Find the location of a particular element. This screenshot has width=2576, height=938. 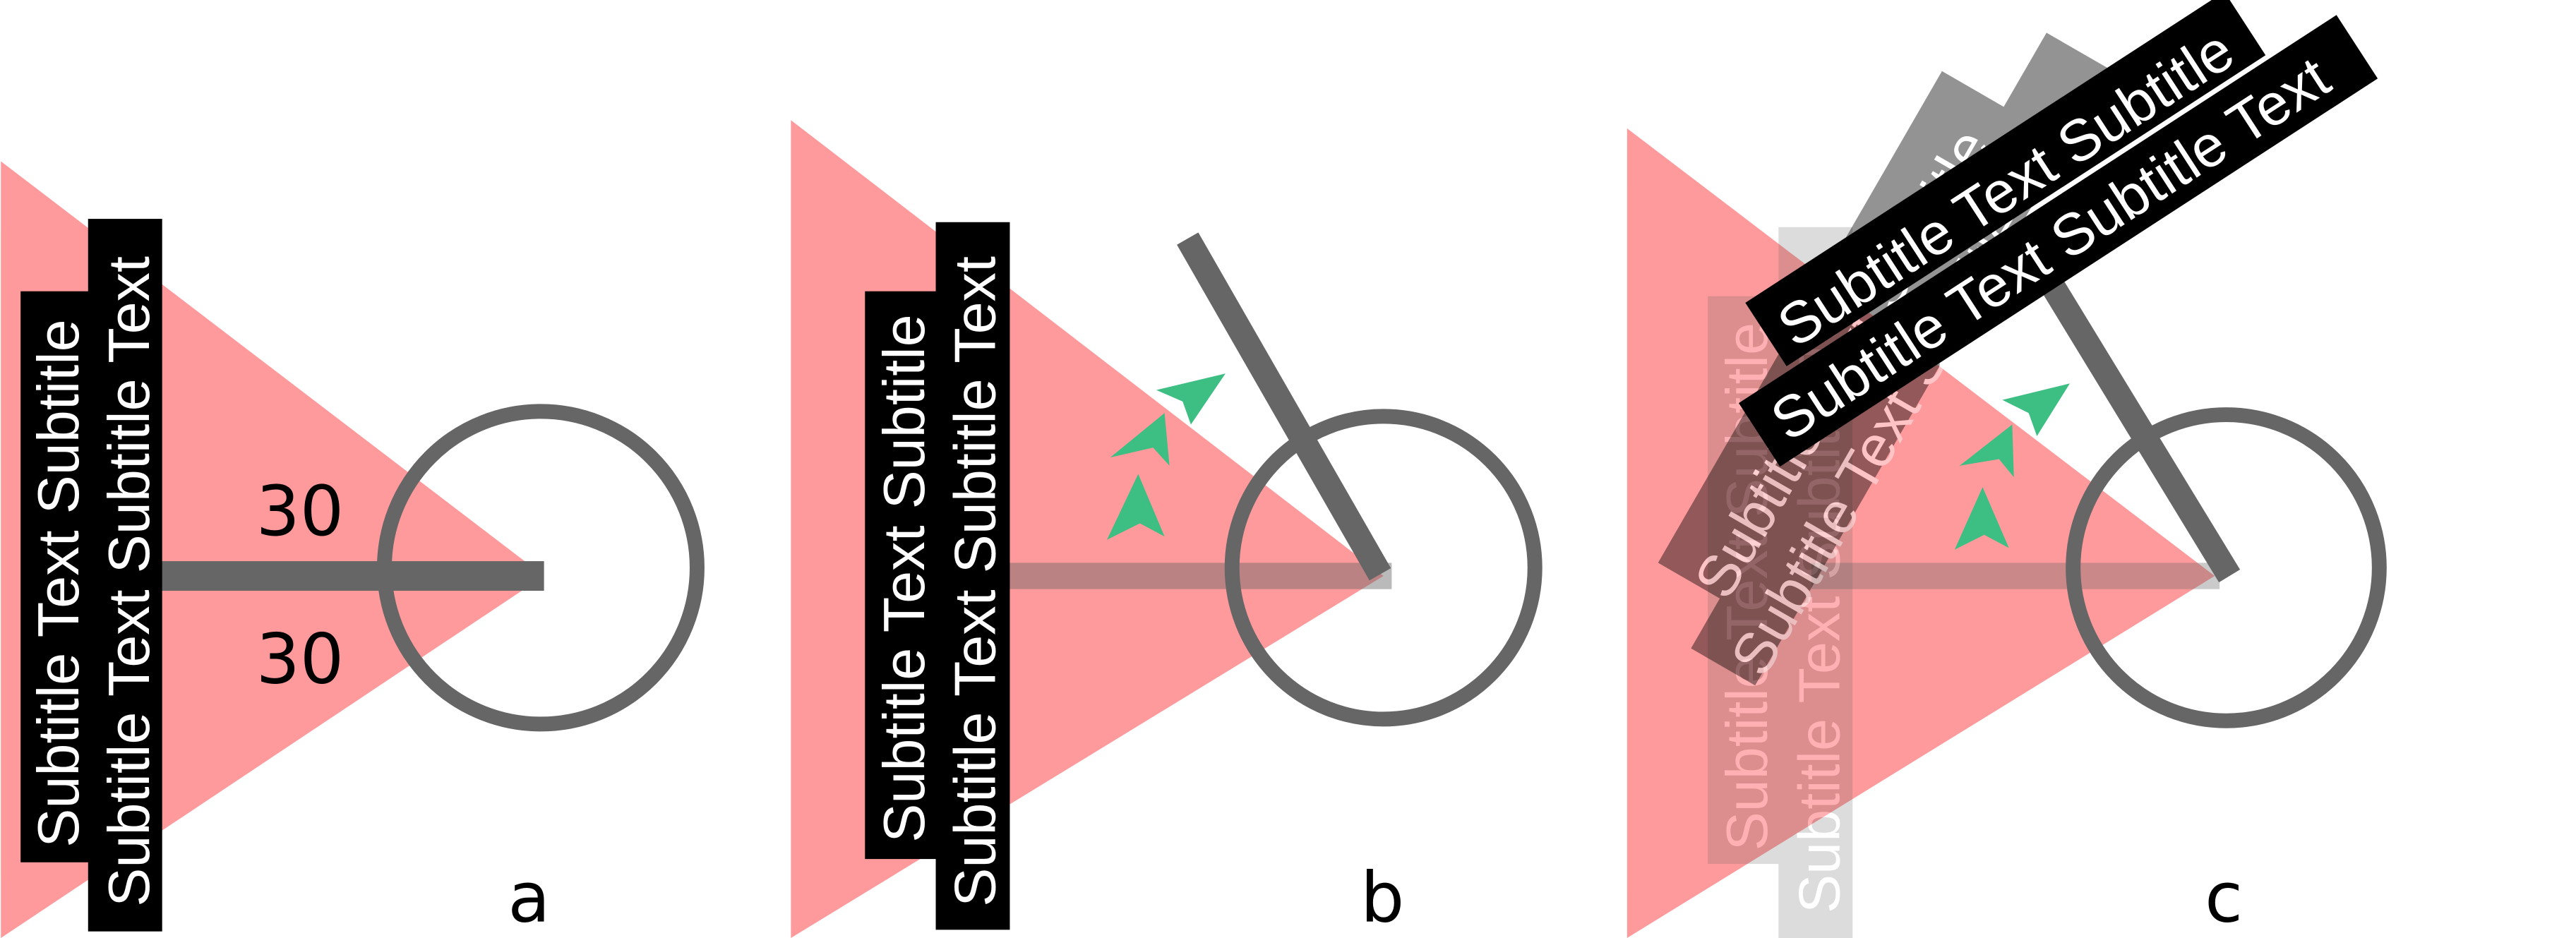

angle-label-upper: 30 is located at coordinates (300, 512).